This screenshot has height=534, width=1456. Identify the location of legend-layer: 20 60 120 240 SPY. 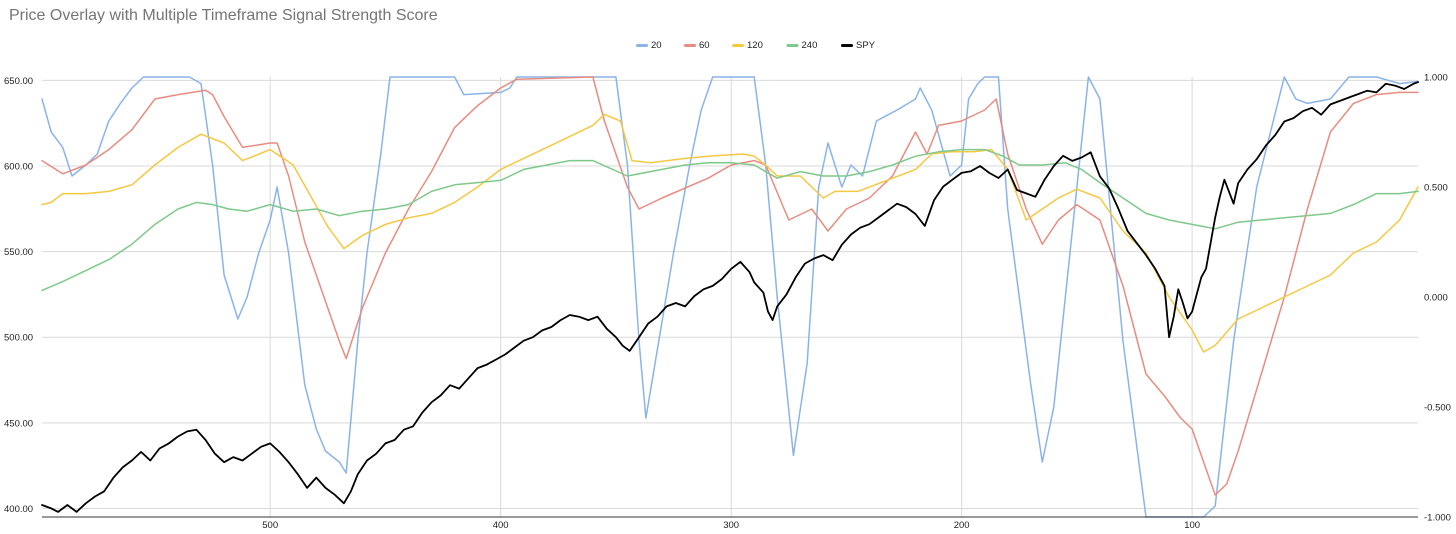
(756, 45).